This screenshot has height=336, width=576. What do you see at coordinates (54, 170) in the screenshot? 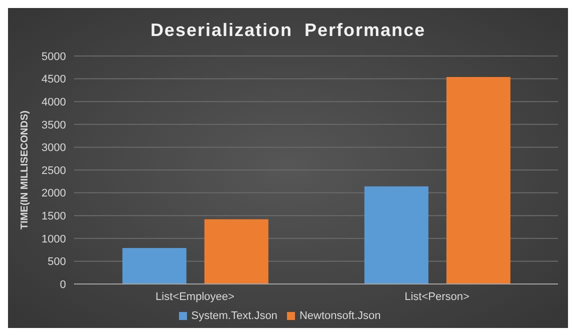
I see `y-tick-label: 2500` at bounding box center [54, 170].